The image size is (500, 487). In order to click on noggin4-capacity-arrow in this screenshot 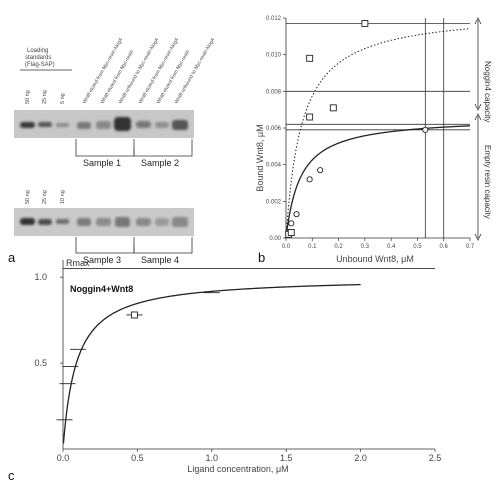, I will do `click(478, 64)`.